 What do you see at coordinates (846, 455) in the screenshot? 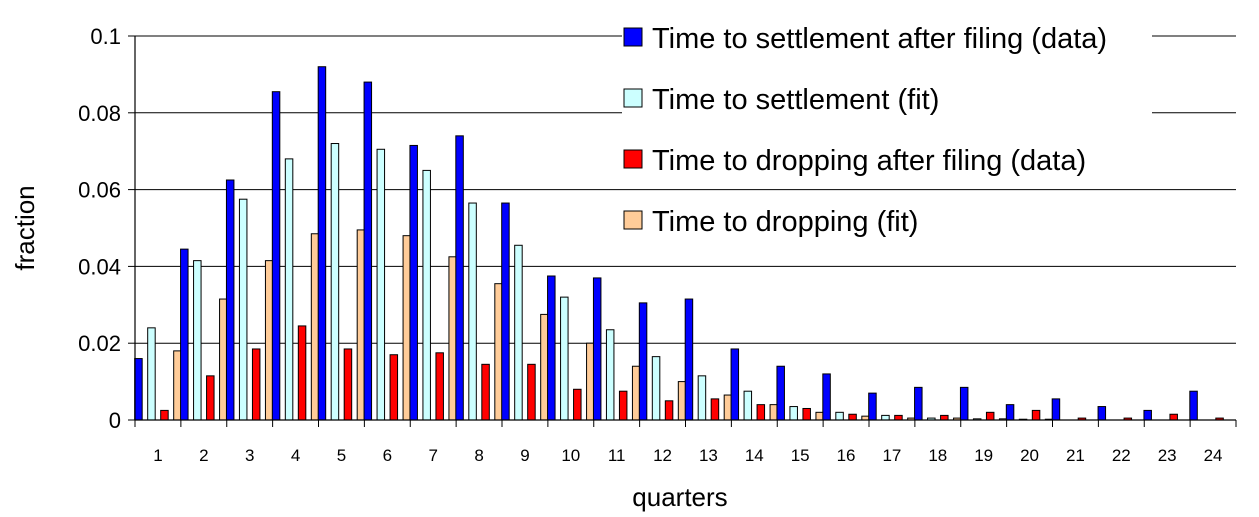
I see `x-tick-label: 16` at bounding box center [846, 455].